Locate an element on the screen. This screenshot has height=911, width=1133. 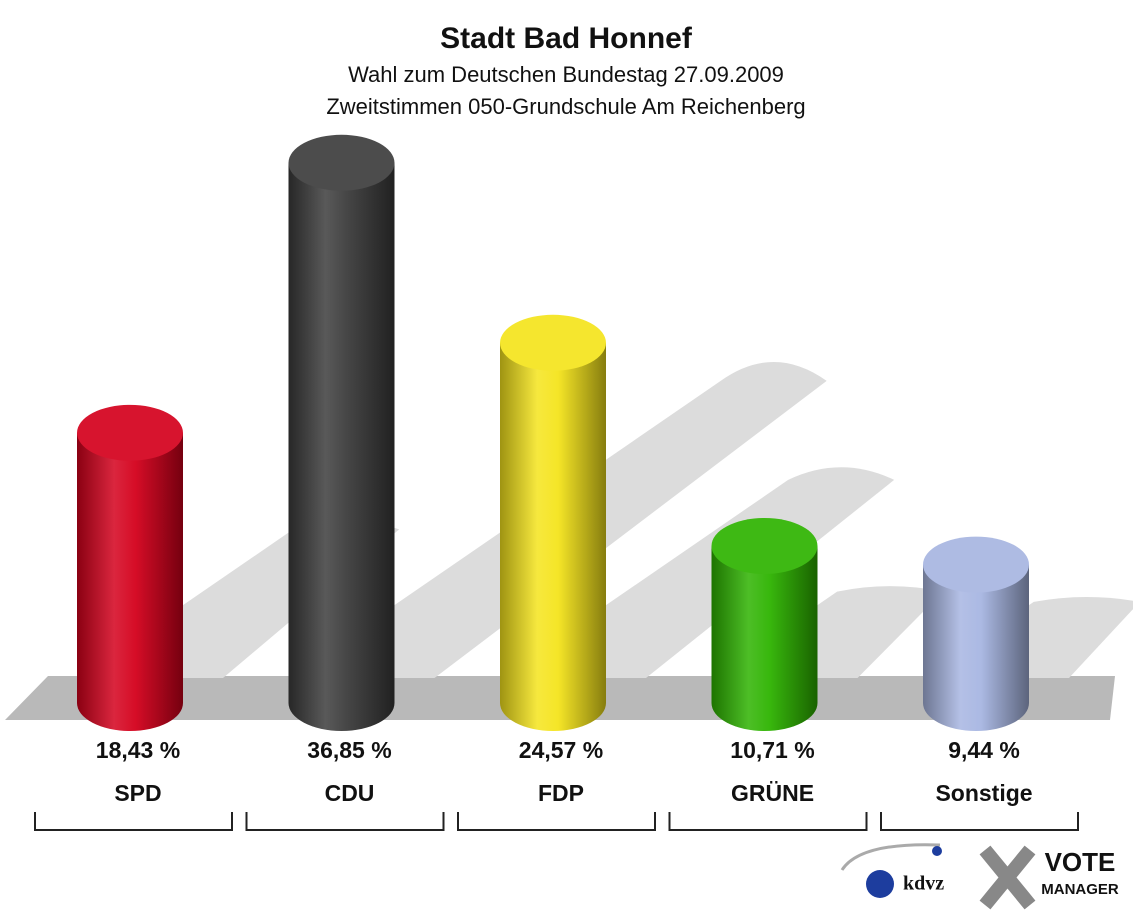
value-label: 18,43 % is located at coordinates (138, 750).